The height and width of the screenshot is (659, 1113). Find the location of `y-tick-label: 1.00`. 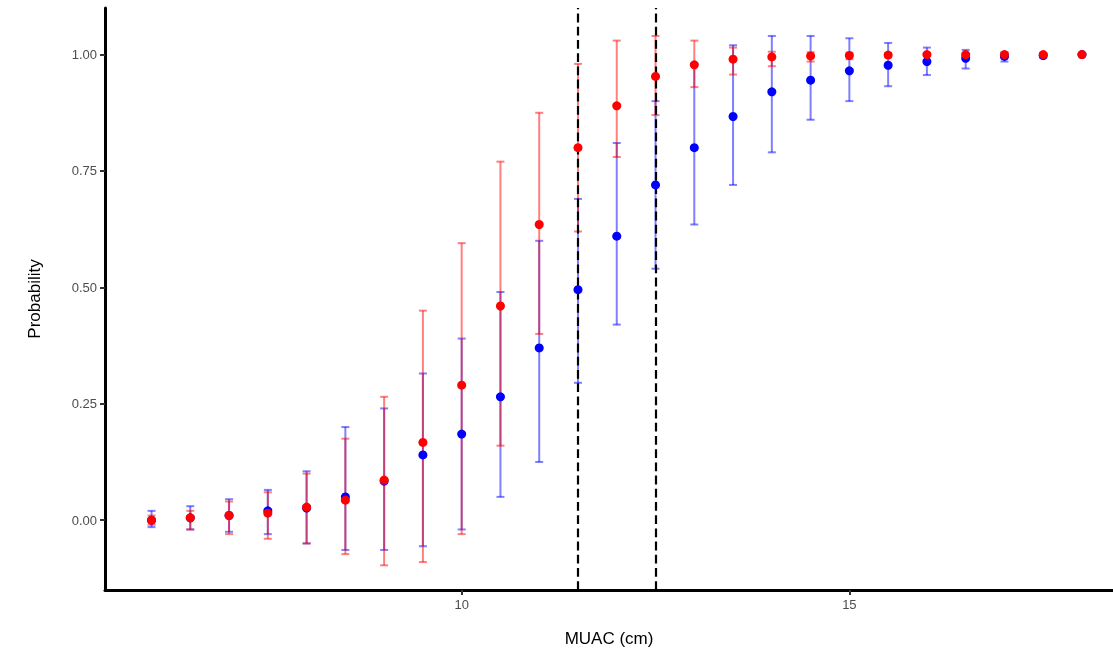

y-tick-label: 1.00 is located at coordinates (84, 55).